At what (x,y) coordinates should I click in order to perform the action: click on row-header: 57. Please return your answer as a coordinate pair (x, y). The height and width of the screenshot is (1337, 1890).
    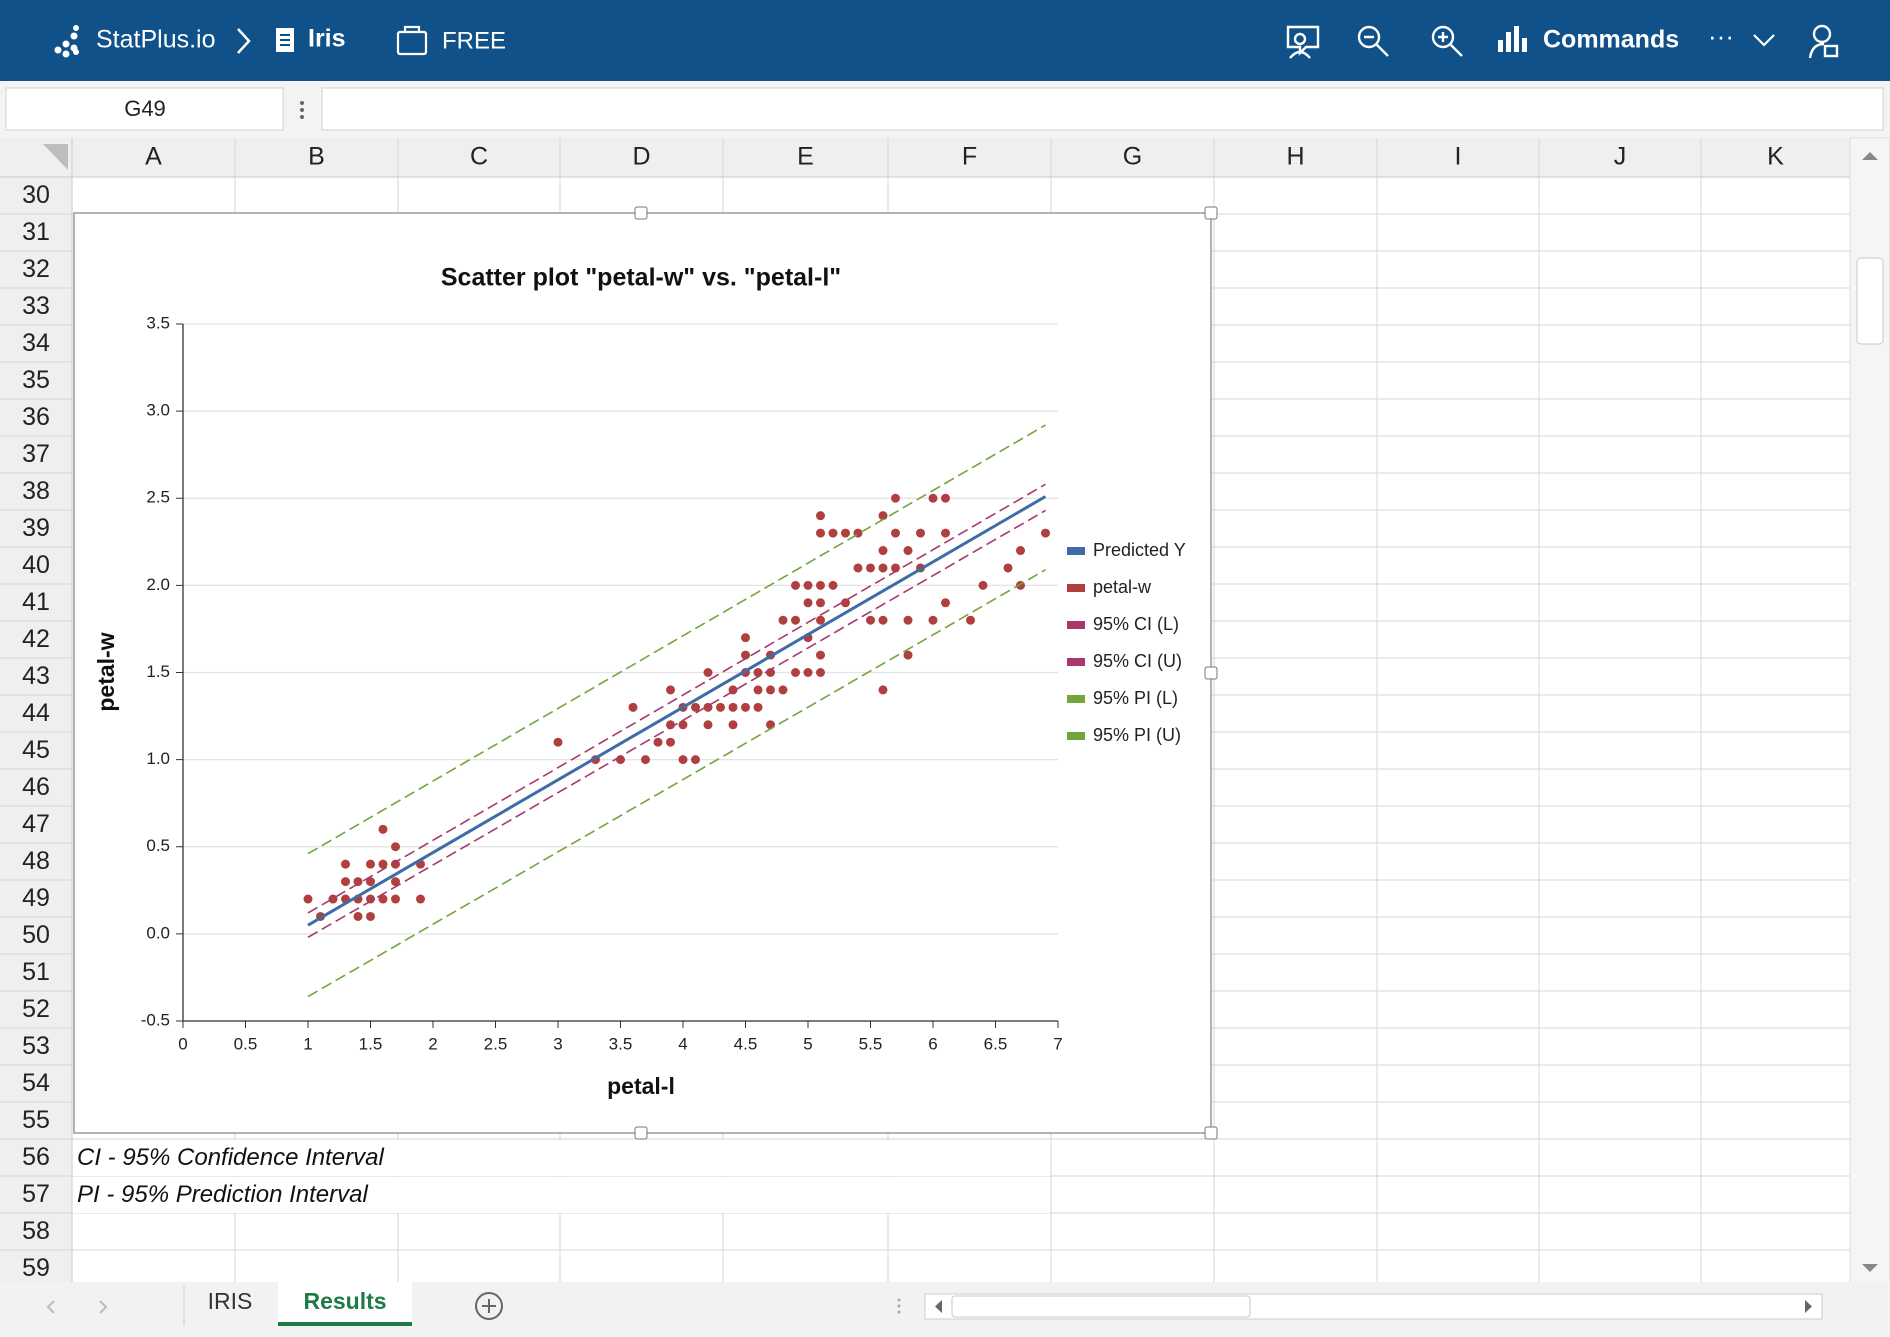
    Looking at the image, I should click on (36, 1194).